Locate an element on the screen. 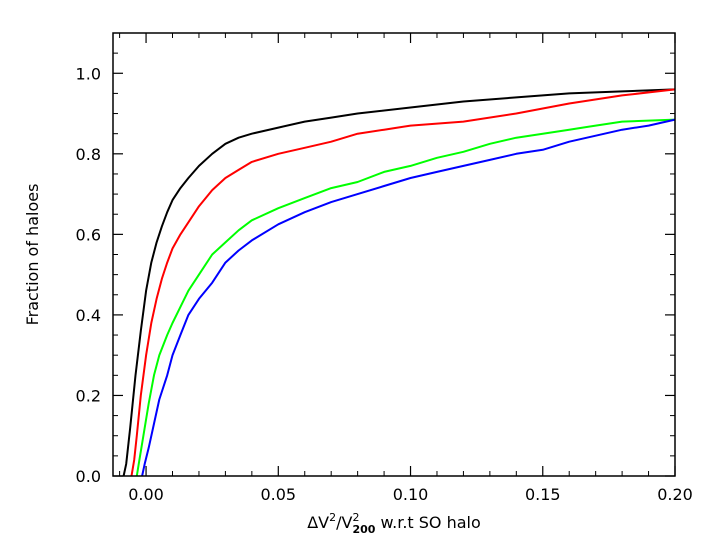 Image resolution: width=709 pixels, height=550 pixels. y-tick-label: 0.4 is located at coordinates (88, 315).